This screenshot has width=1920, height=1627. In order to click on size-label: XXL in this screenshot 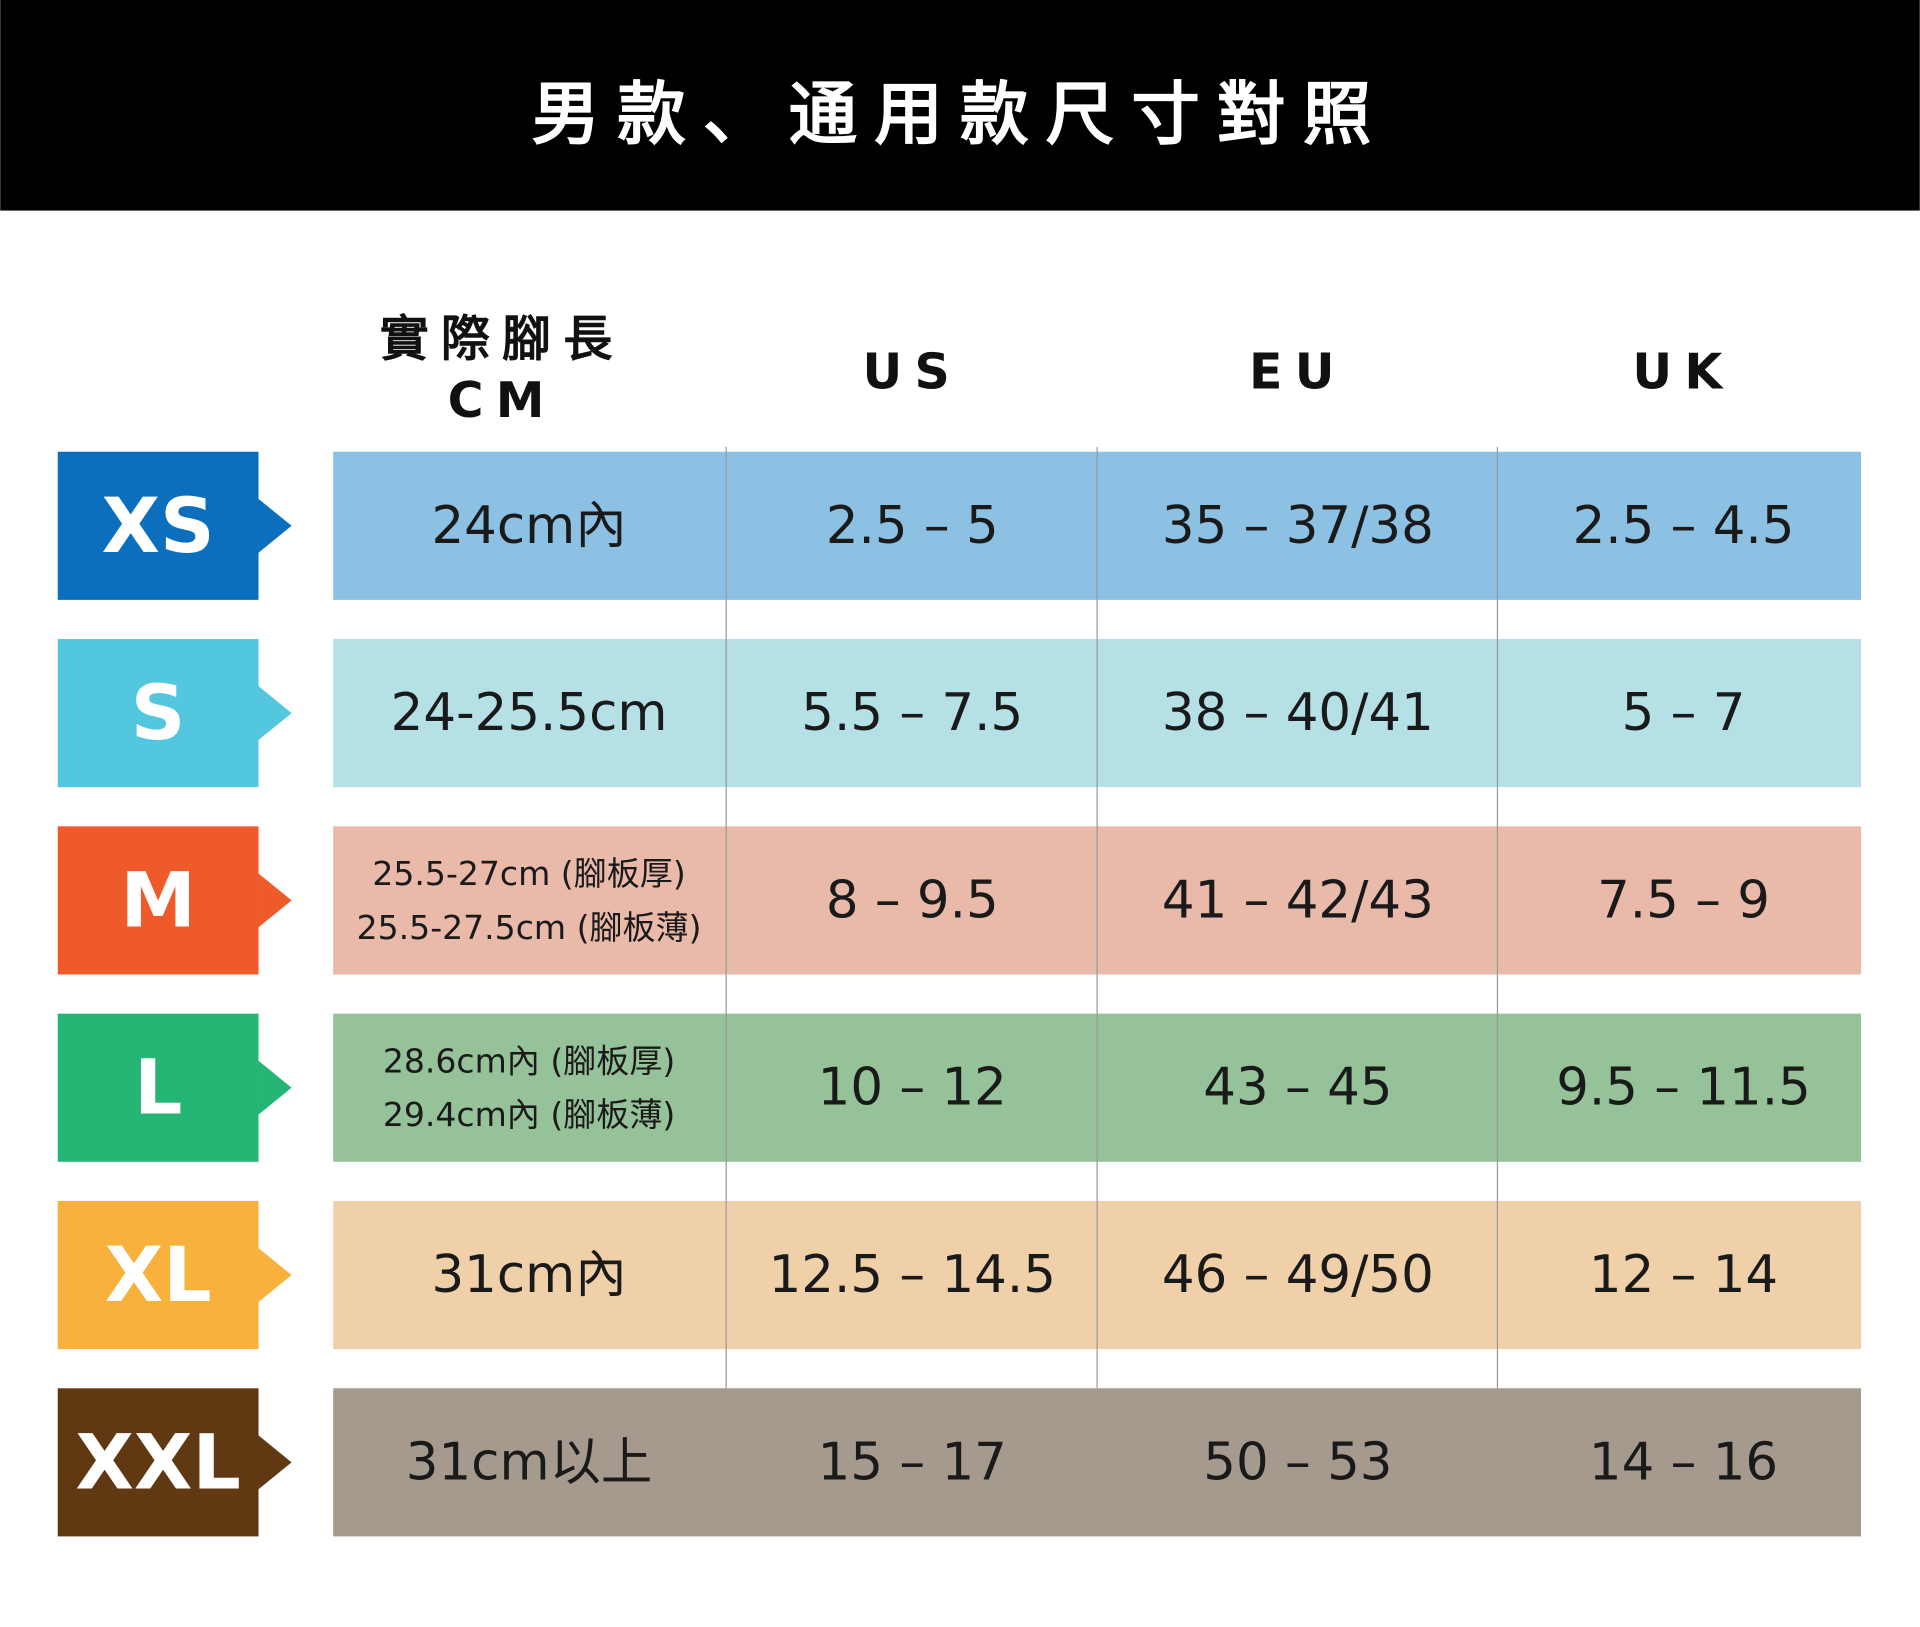, I will do `click(157, 1462)`.